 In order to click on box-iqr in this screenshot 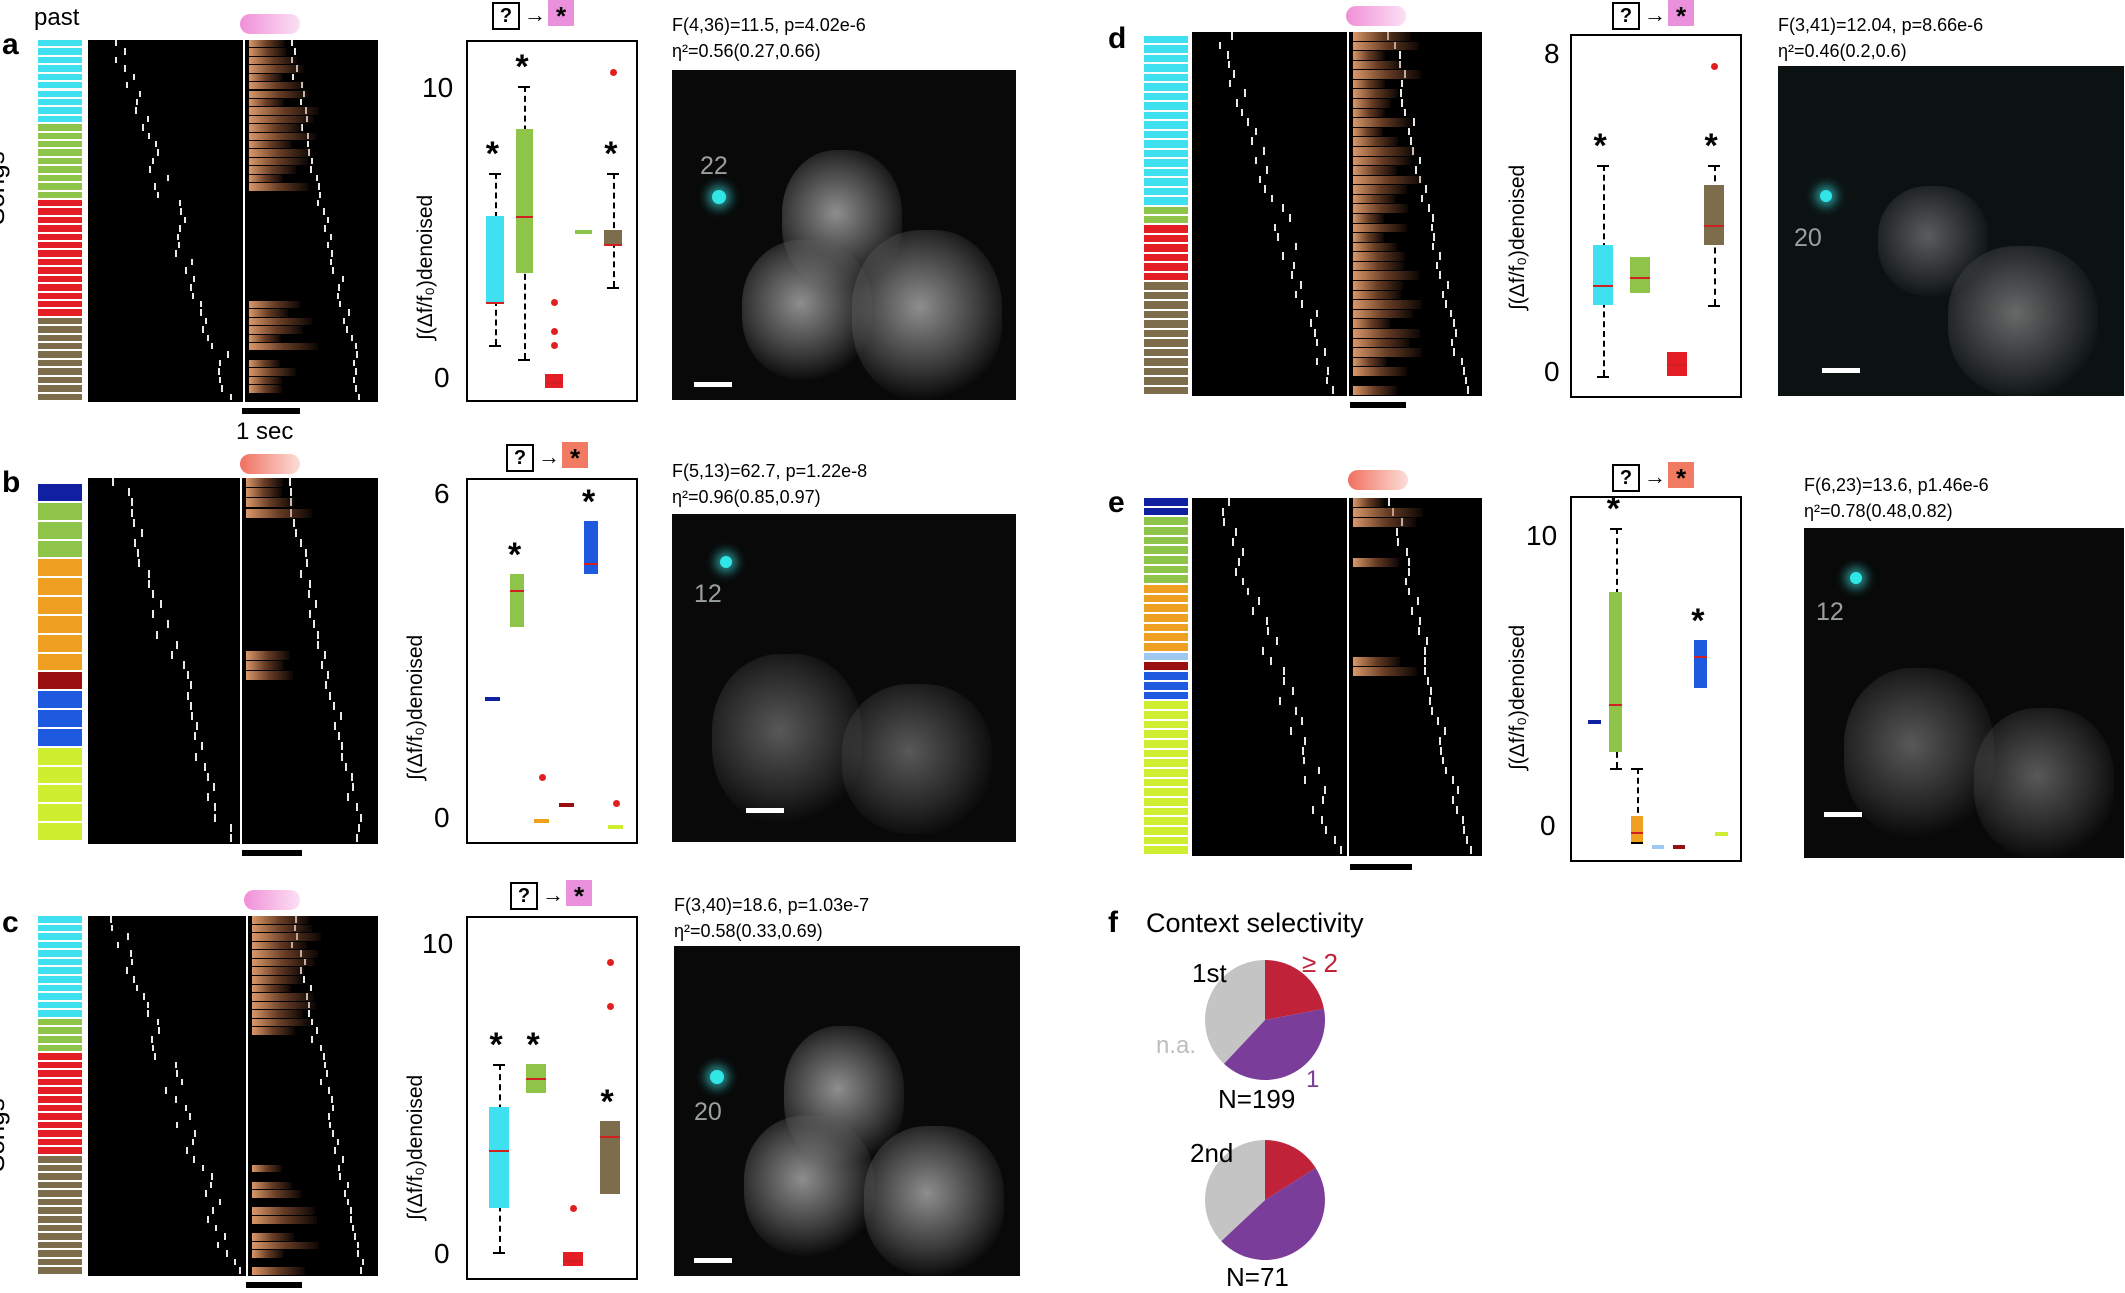, I will do `click(517, 601)`.